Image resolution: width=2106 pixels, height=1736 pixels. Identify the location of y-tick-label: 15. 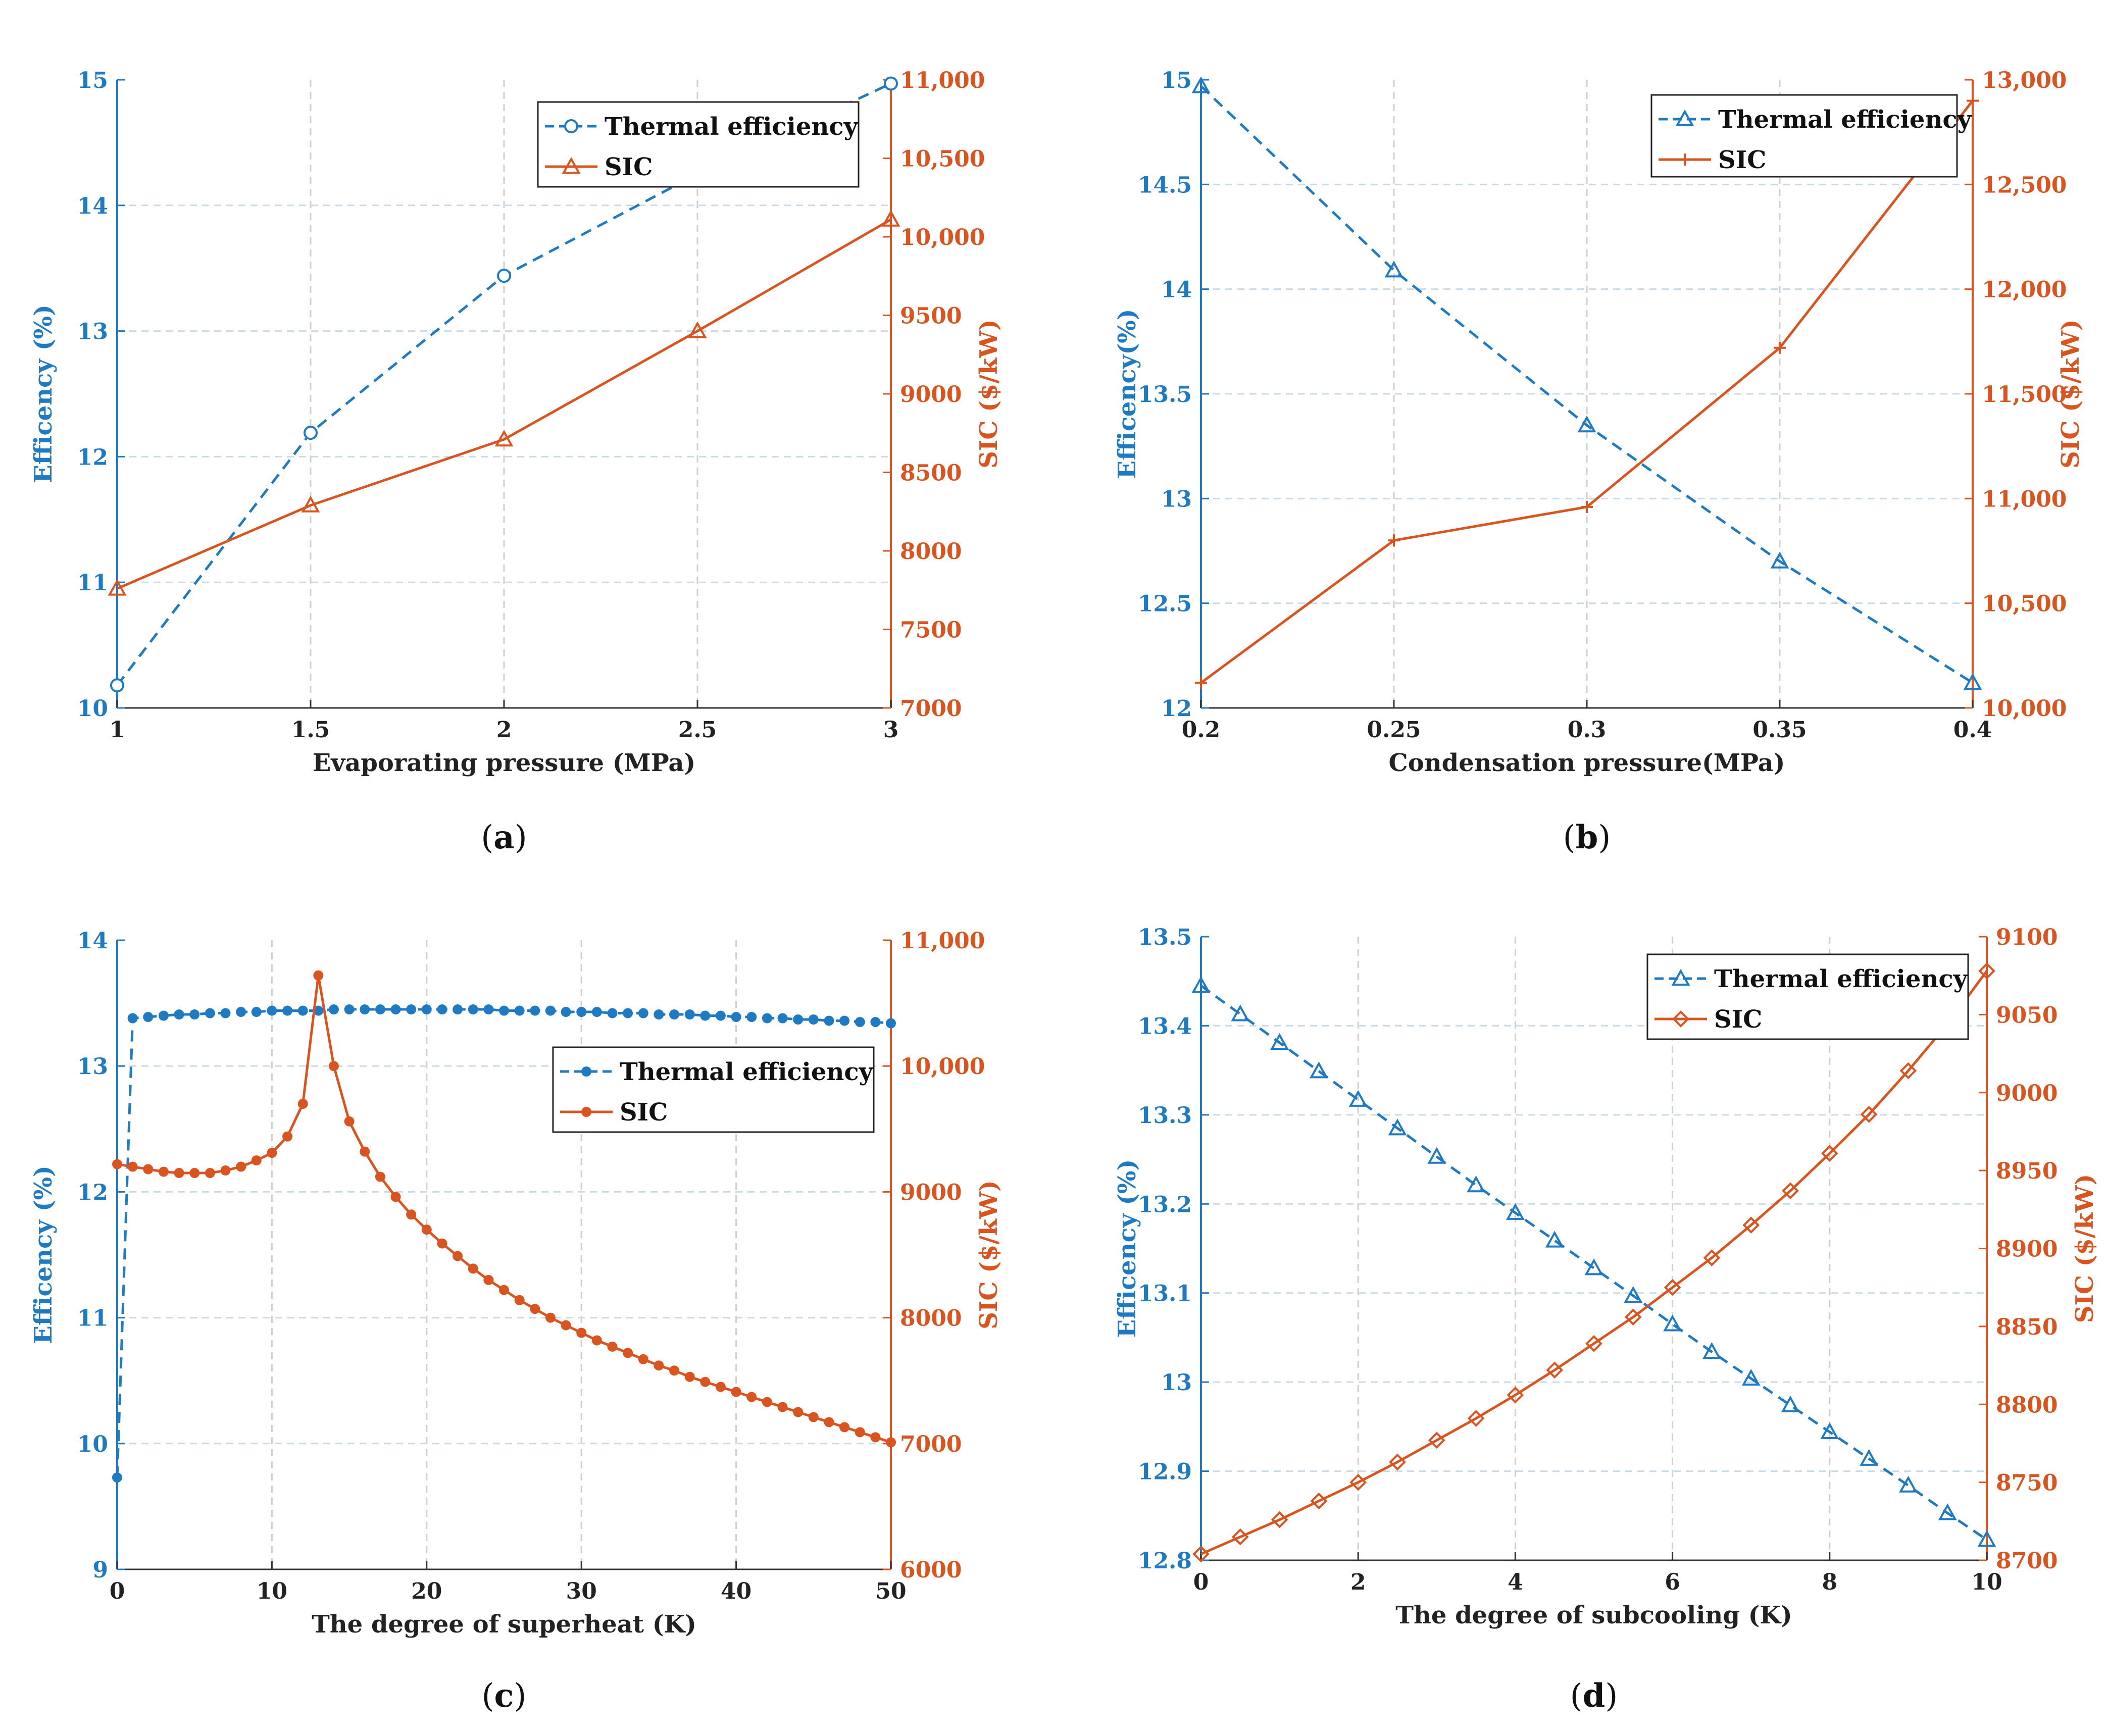
(92, 80).